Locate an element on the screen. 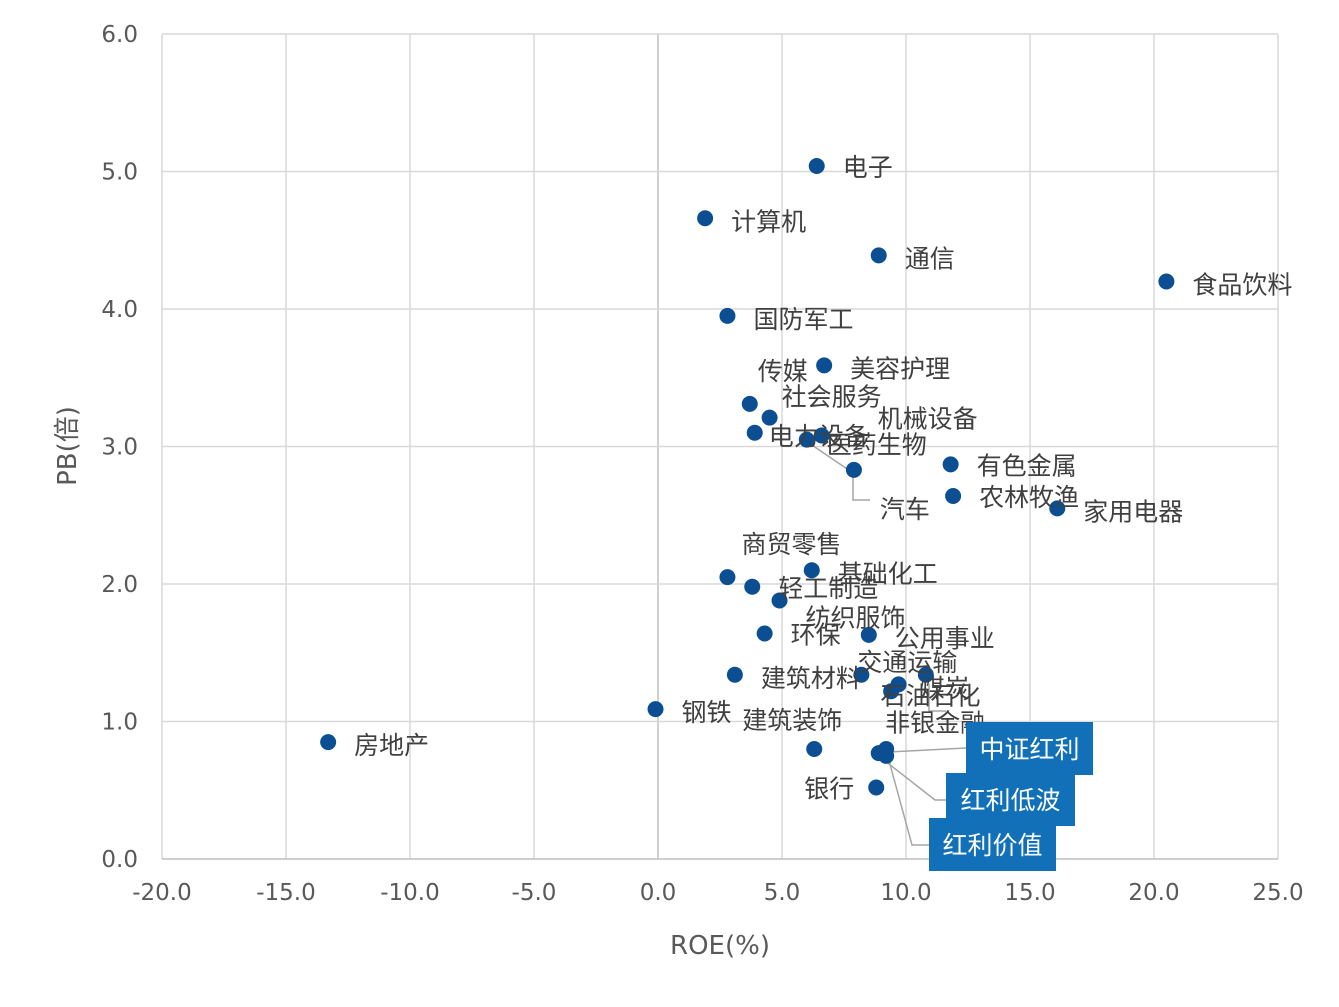 The width and height of the screenshot is (1339, 1007). y-tick-label: 2.0 is located at coordinates (119, 585).